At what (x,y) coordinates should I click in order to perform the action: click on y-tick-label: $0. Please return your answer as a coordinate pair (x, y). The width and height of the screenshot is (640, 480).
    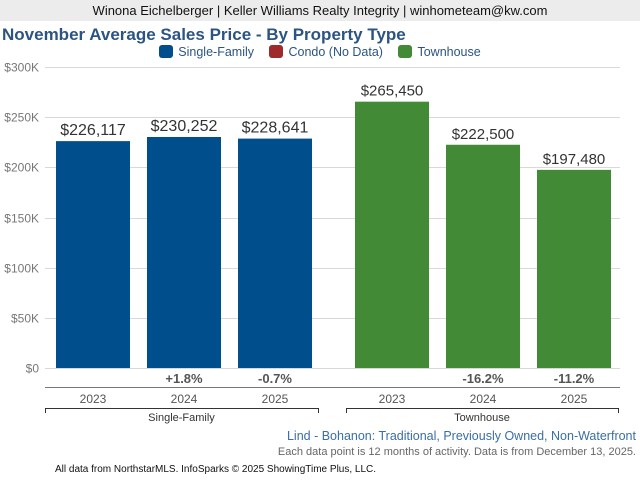
    Looking at the image, I should click on (33, 369).